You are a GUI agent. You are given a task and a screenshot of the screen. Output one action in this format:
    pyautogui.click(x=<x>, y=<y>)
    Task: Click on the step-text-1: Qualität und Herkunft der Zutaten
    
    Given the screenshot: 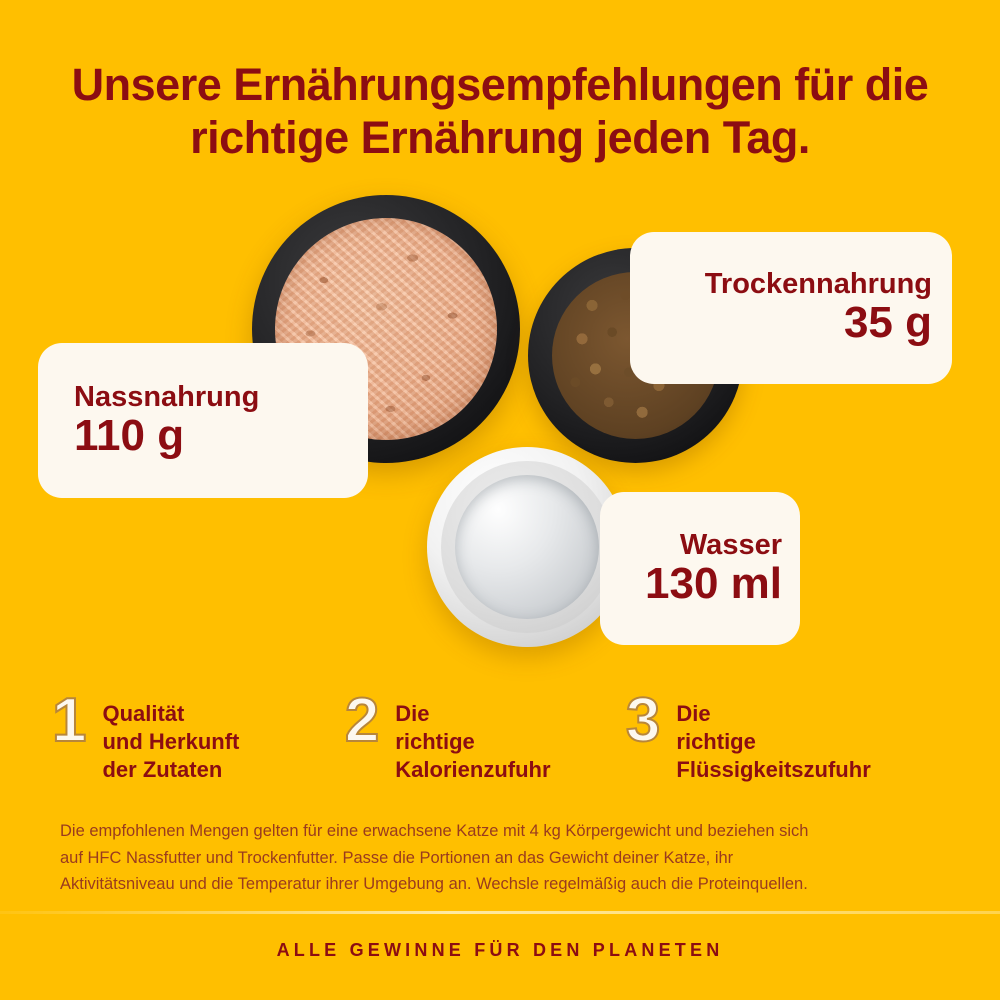 What is the action you would take?
    pyautogui.click(x=170, y=739)
    